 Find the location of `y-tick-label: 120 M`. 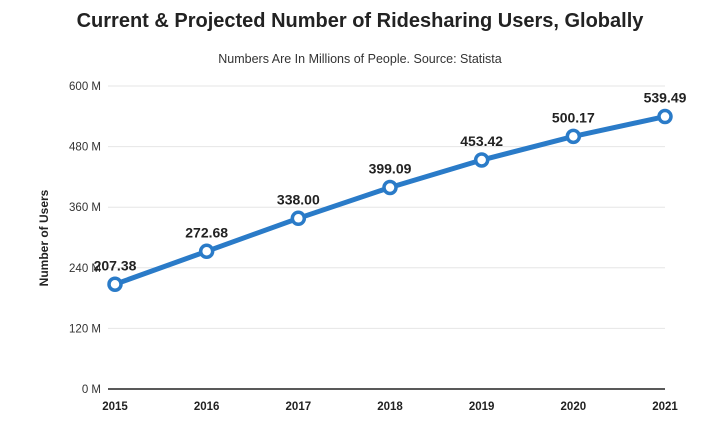

y-tick-label: 120 M is located at coordinates (85, 329).